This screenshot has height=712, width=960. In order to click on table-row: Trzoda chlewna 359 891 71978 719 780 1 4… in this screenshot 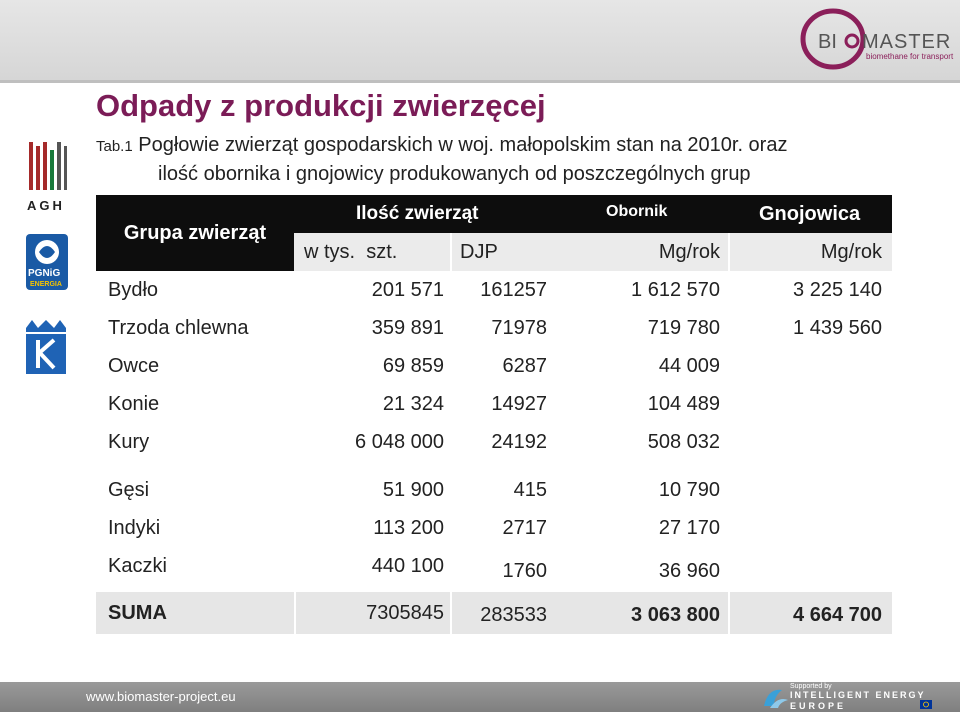, I will do `click(494, 329)`.